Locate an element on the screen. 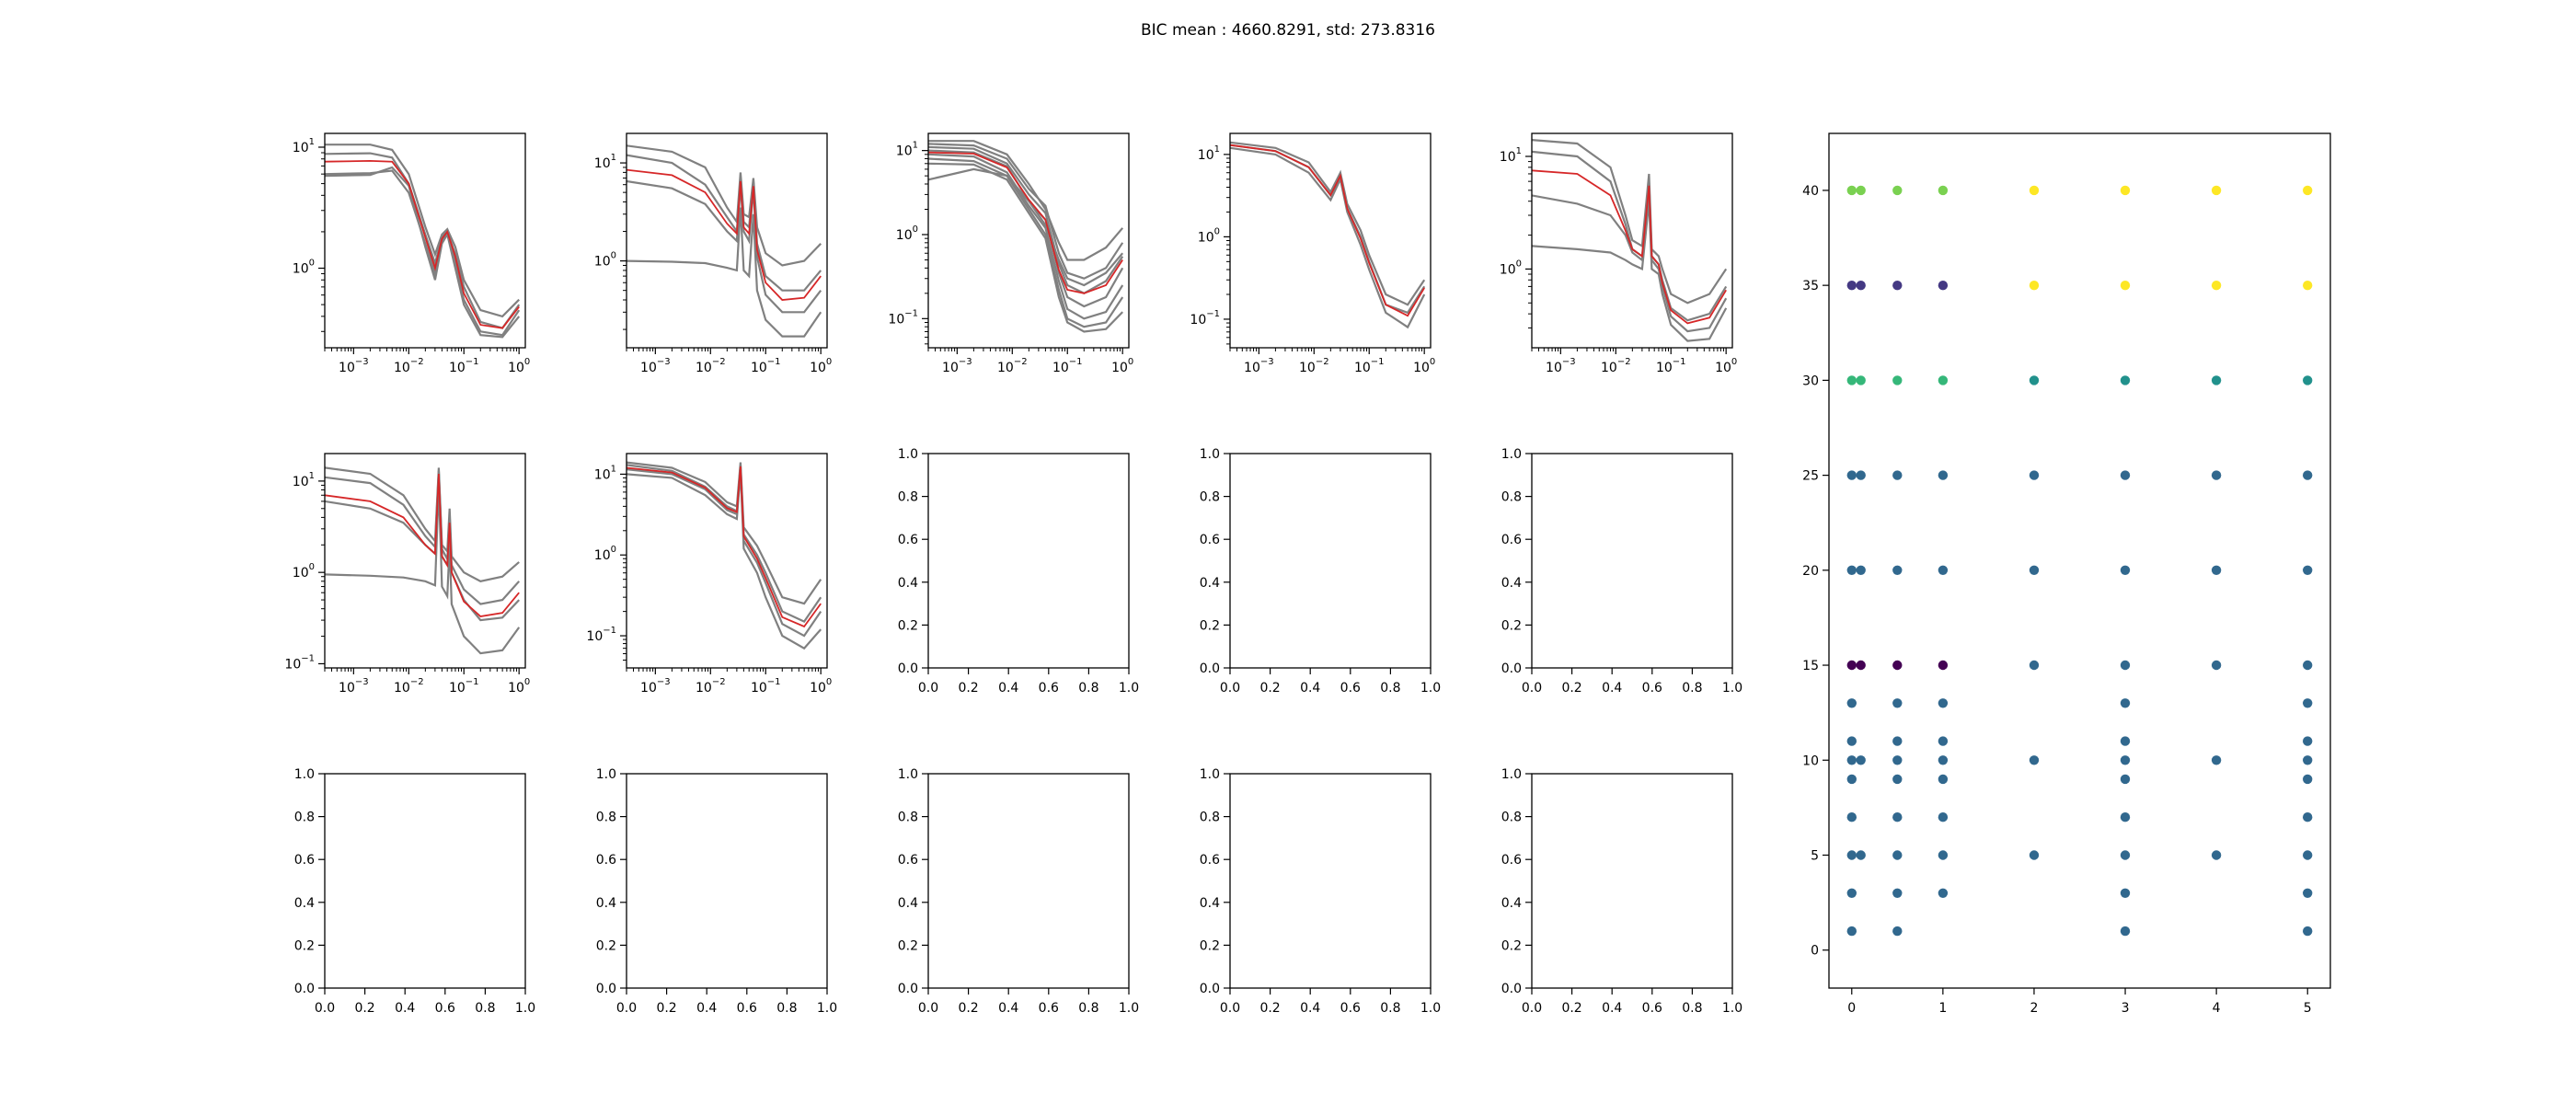  y-tick-label: 15 is located at coordinates (1810, 666).